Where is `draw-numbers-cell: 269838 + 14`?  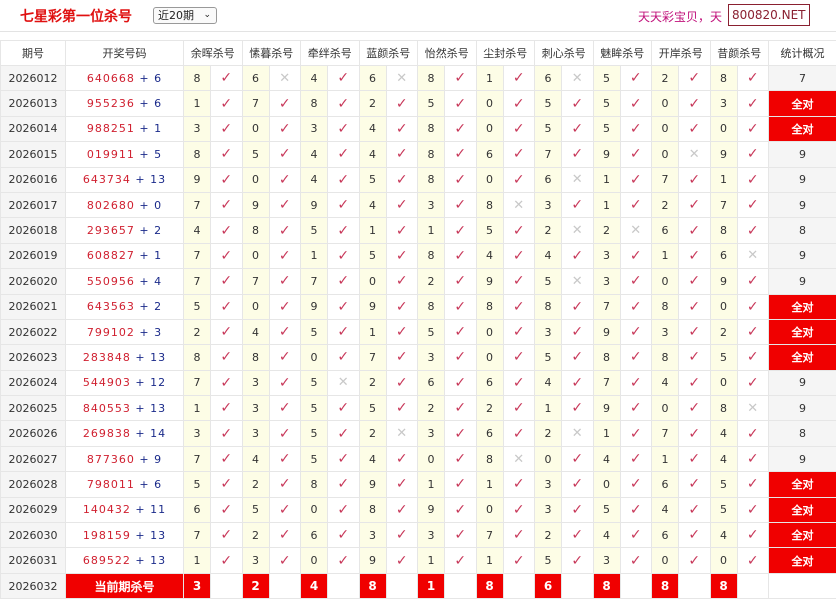 draw-numbers-cell: 269838 + 14 is located at coordinates (124, 433).